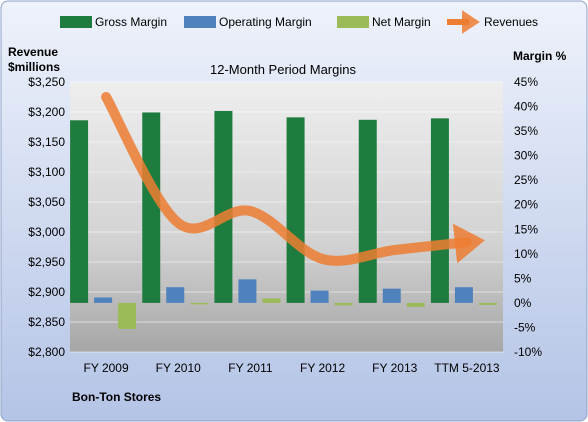 The image size is (588, 422). What do you see at coordinates (394, 368) in the screenshot?
I see `x-tick-label: FY 2013` at bounding box center [394, 368].